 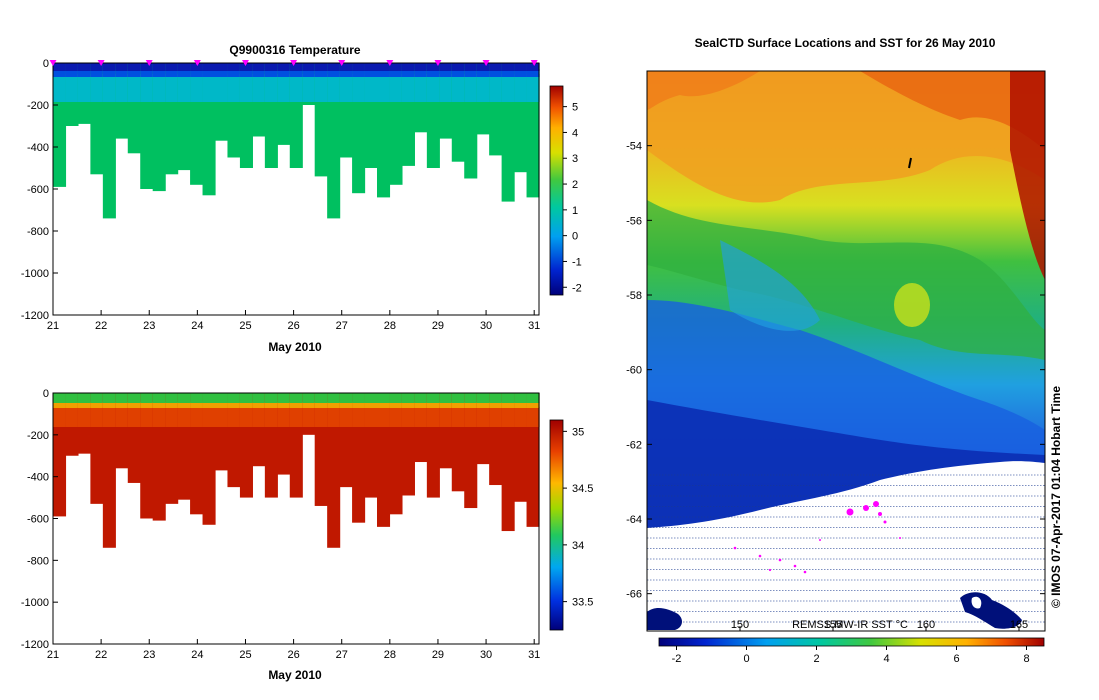 What do you see at coordinates (582, 603) in the screenshot?
I see `colorbar-tick-label: 33.5` at bounding box center [582, 603].